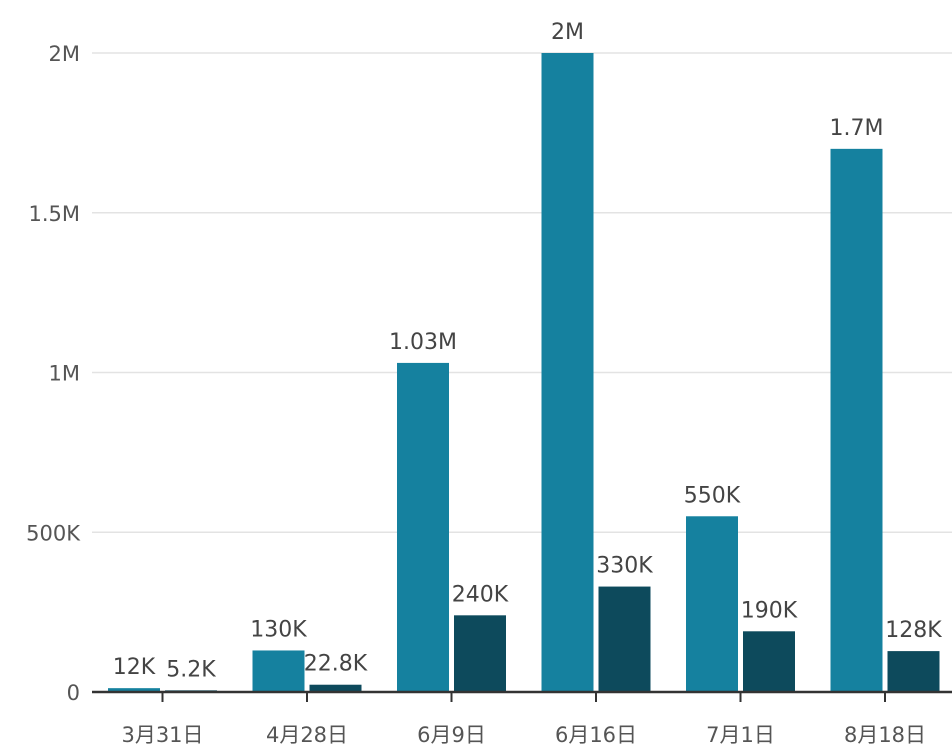 The height and width of the screenshot is (753, 952). What do you see at coordinates (191, 669) in the screenshot?
I see `data-label: 5.2K` at bounding box center [191, 669].